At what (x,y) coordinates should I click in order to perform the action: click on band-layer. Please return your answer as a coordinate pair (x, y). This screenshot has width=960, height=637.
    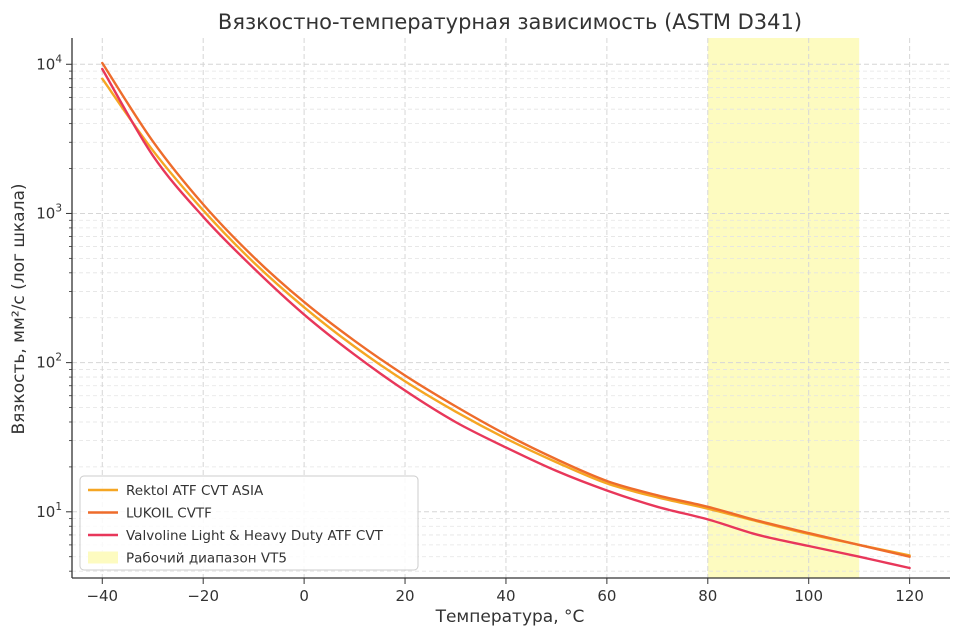
    Looking at the image, I should click on (783, 308).